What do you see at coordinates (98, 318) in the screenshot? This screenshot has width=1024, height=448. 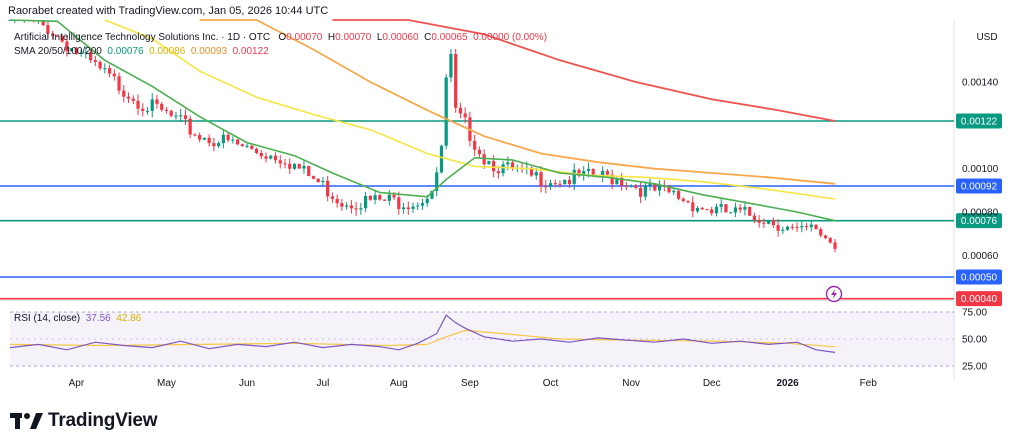 I see `rsi-value: 37.56` at bounding box center [98, 318].